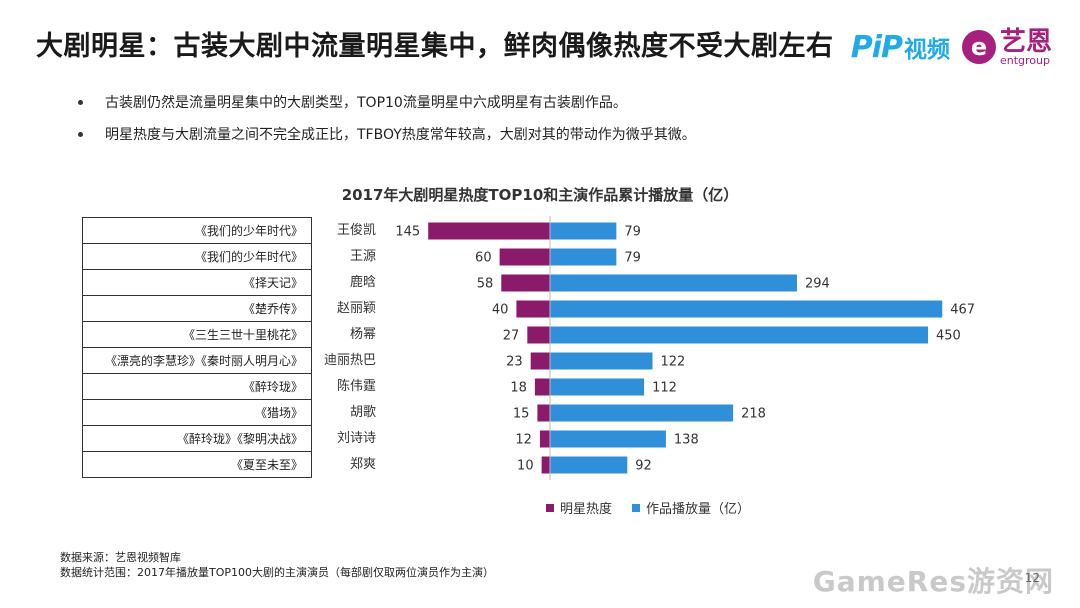 Image resolution: width=1080 pixels, height=608 pixels. What do you see at coordinates (120, 557) in the screenshot?
I see `source-line: 数据来源：艺恩视频智库` at bounding box center [120, 557].